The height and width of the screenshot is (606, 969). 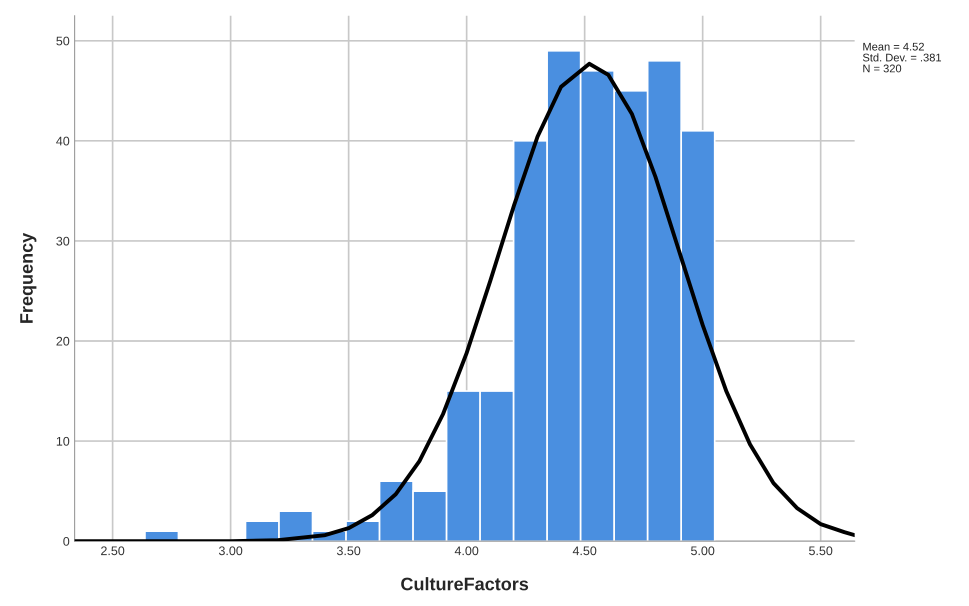 What do you see at coordinates (882, 68) in the screenshot?
I see `text: N = 320` at bounding box center [882, 68].